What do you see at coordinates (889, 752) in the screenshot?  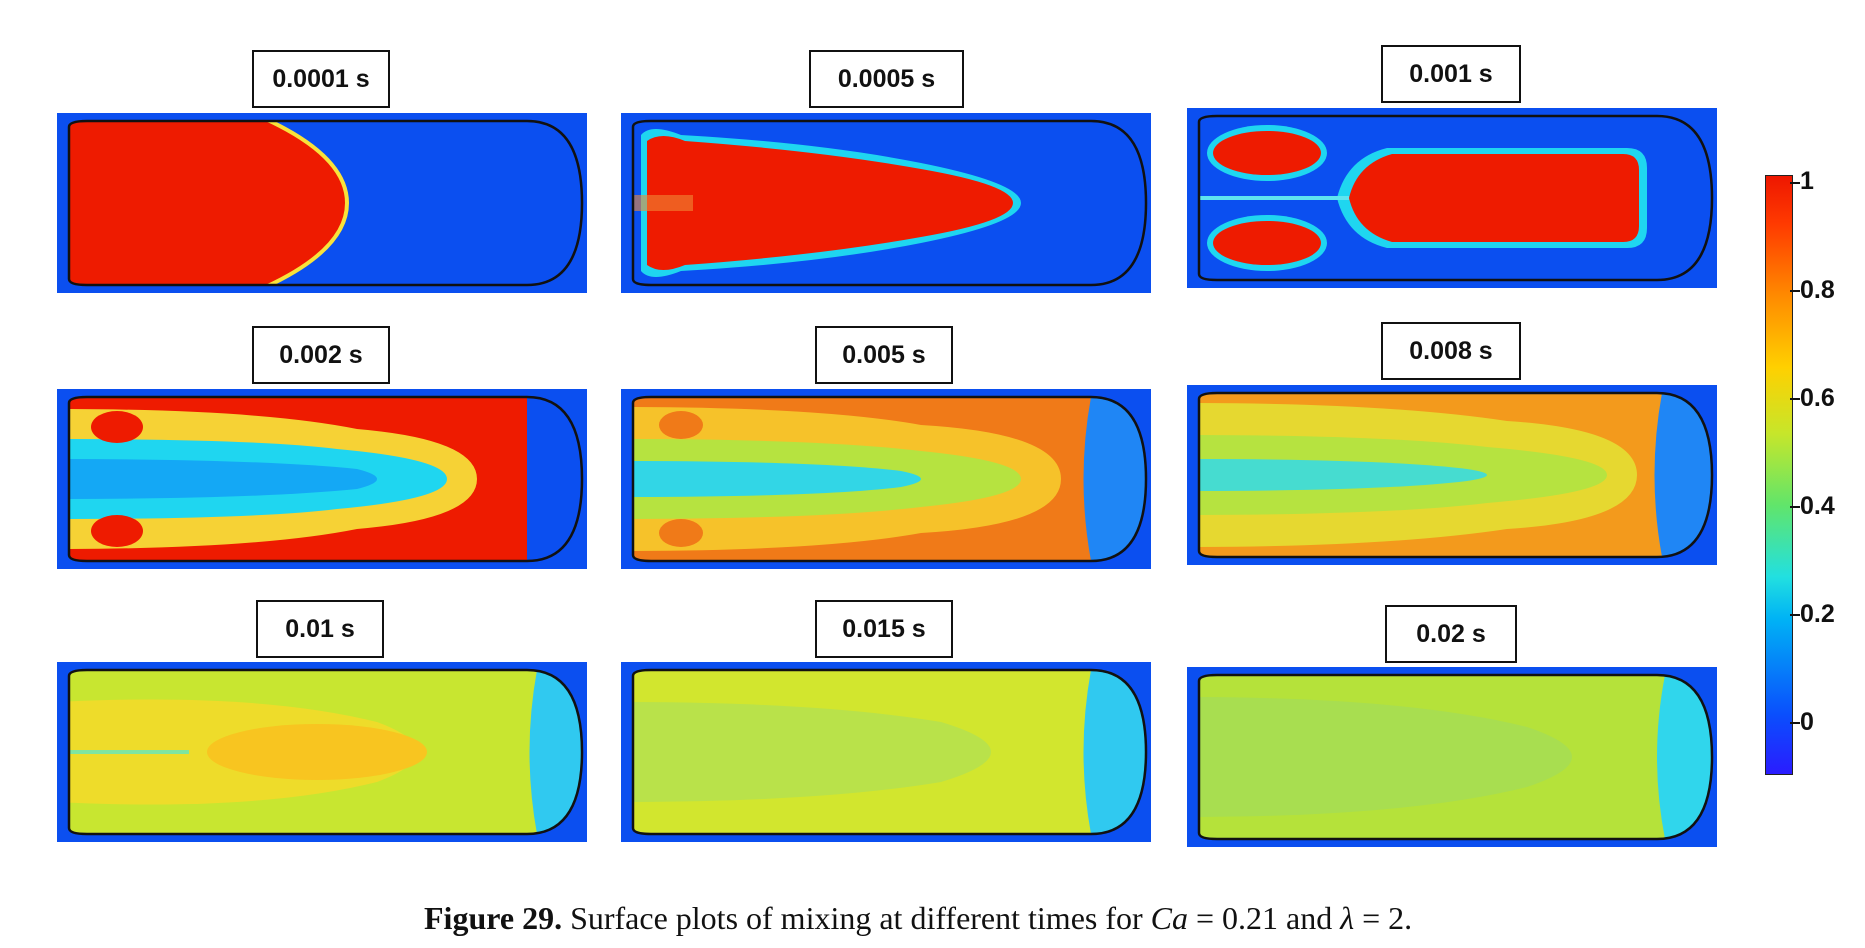 I see `plot-8-svg` at bounding box center [889, 752].